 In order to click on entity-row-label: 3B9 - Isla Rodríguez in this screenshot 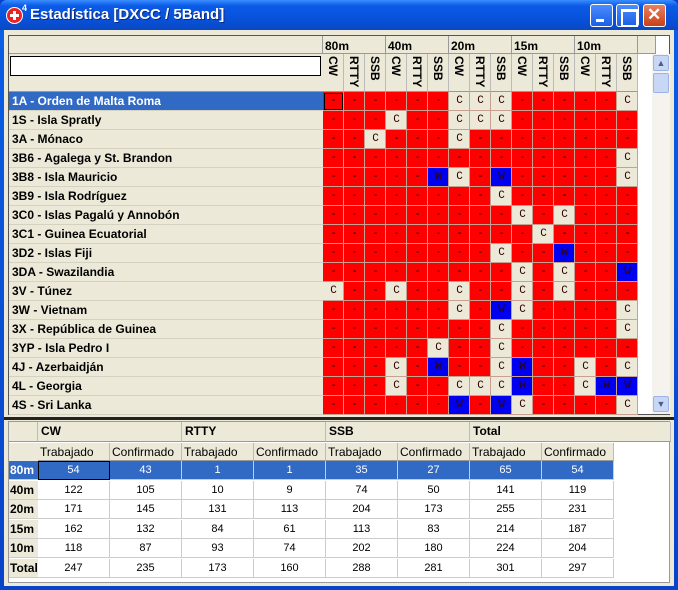, I will do `click(166, 196)`.